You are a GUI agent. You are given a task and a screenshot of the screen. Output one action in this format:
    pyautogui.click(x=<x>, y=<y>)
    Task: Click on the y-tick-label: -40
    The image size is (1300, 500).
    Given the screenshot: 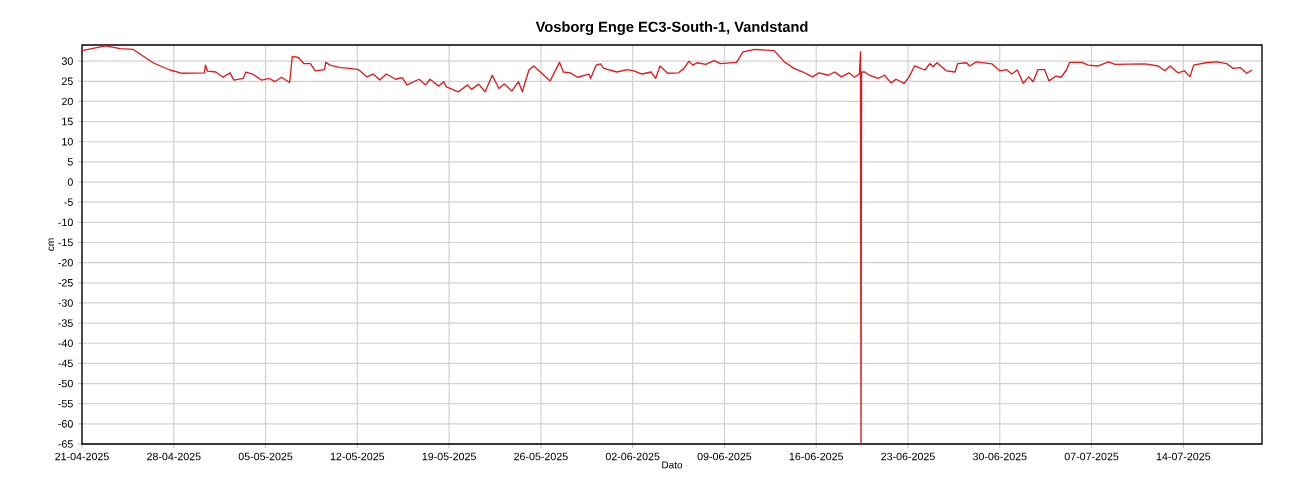 What is the action you would take?
    pyautogui.click(x=65, y=343)
    